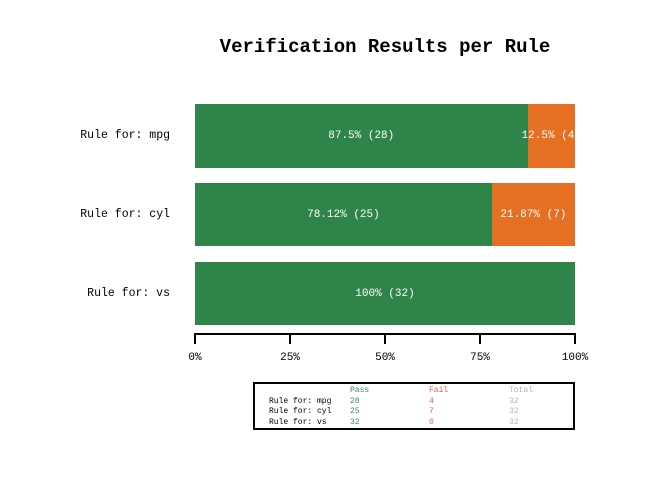 Image resolution: width=672 pixels, height=480 pixels. Describe the element at coordinates (385, 47) in the screenshot. I see `chart-title: Verification Results per Rule` at that location.